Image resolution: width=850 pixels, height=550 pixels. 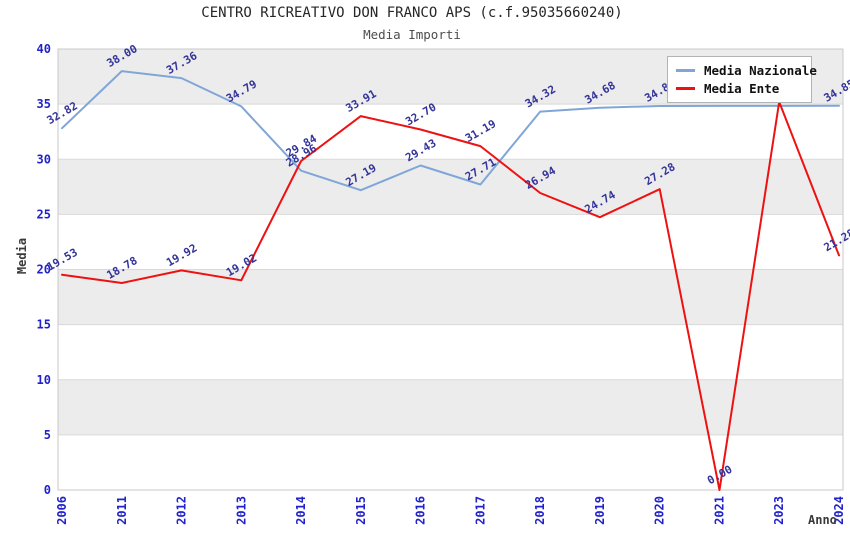 I want to click on x-tick-label: 2016, so click(x=421, y=510).